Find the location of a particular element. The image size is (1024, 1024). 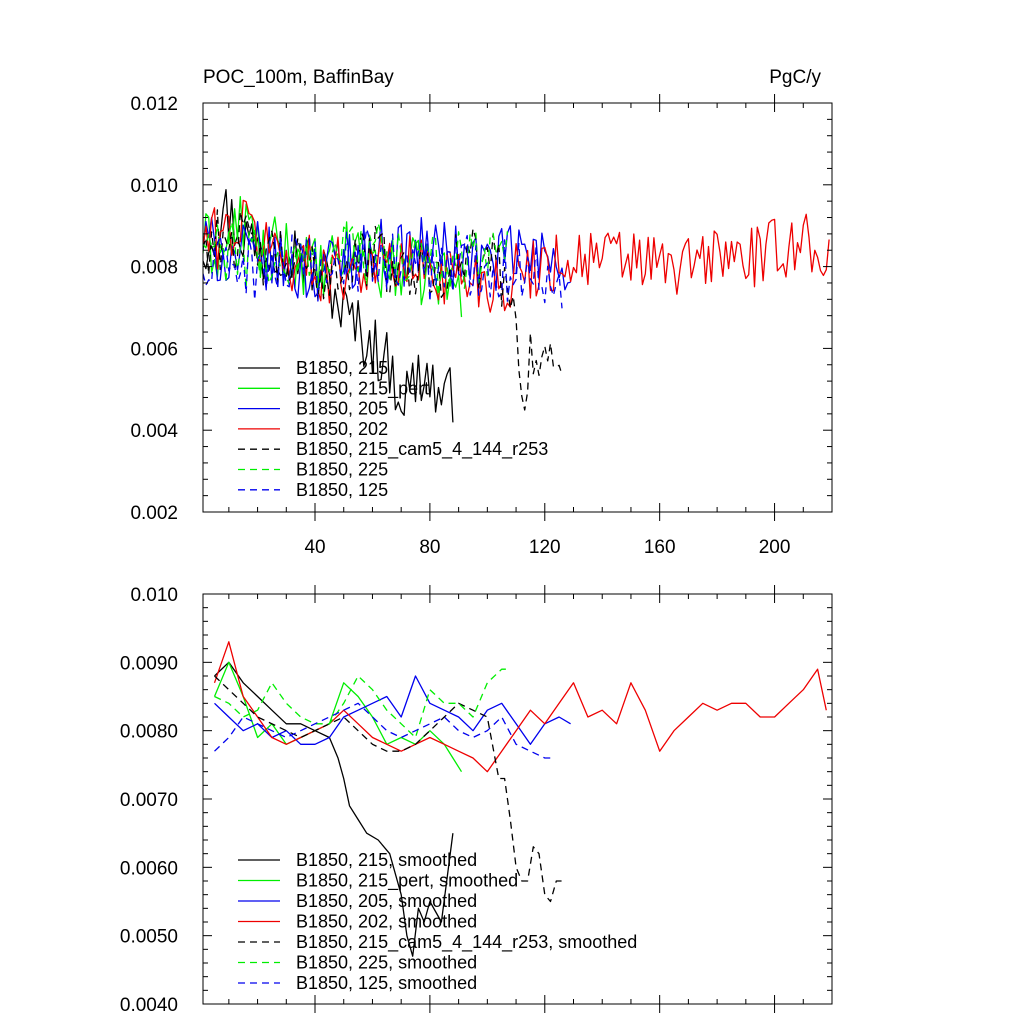

legend-label: B1850, 215, smoothed is located at coordinates (386, 860).